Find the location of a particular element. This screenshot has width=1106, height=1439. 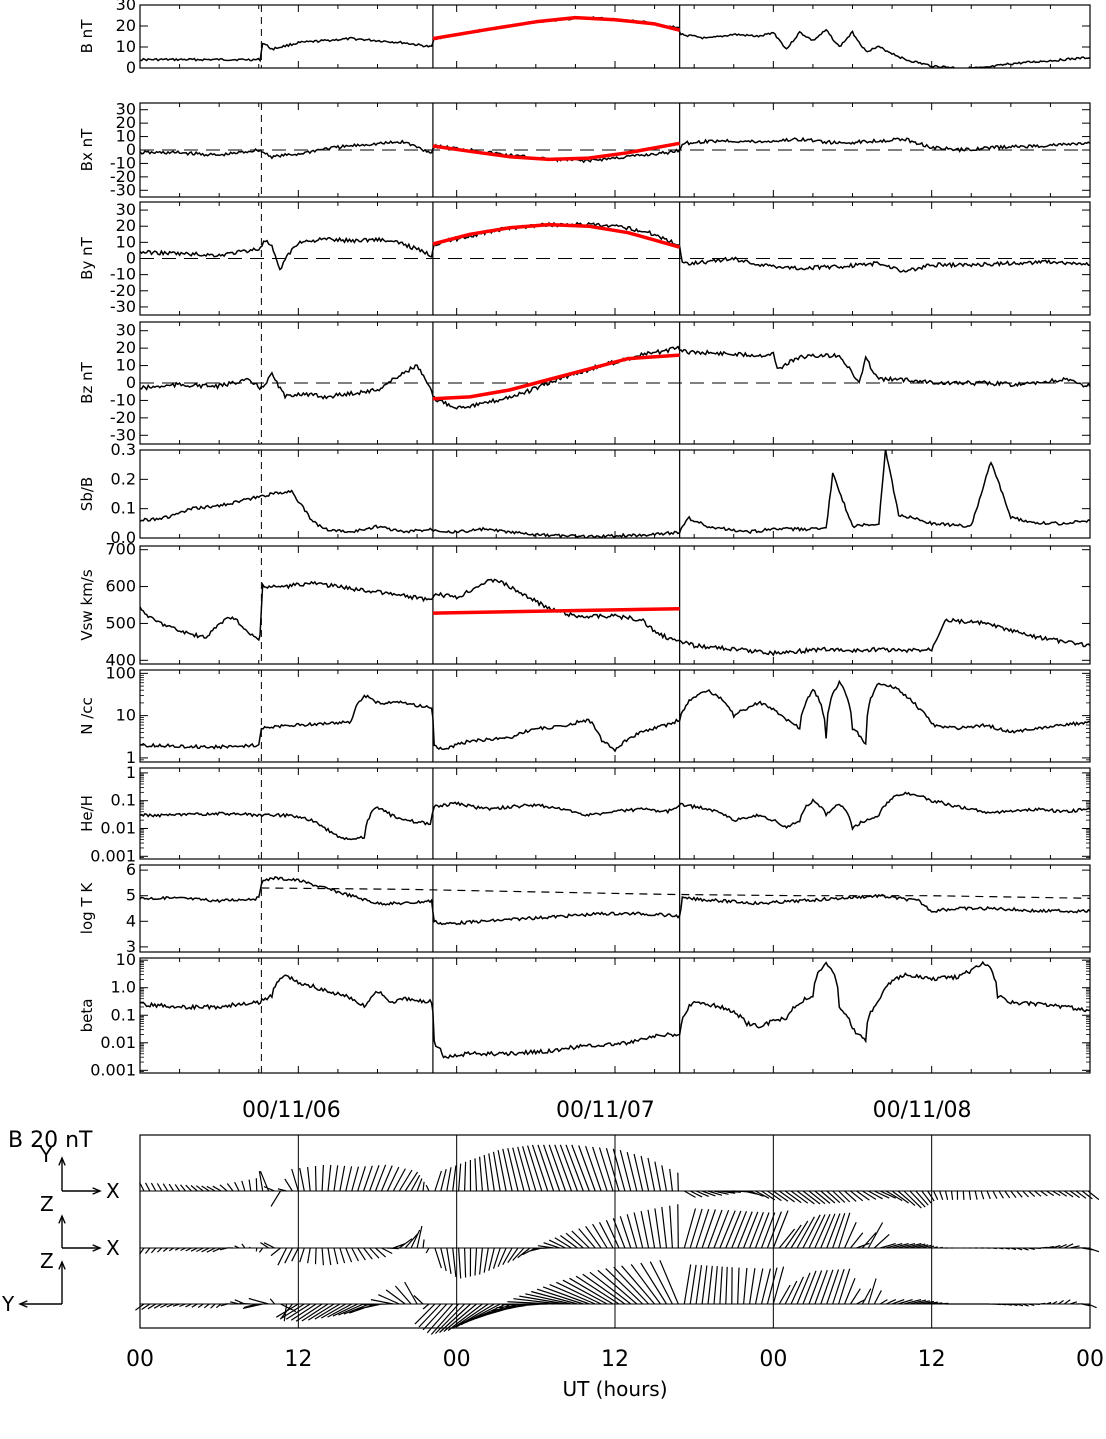

panel-n: 1 10 100 N /cc is located at coordinates (584, 715).